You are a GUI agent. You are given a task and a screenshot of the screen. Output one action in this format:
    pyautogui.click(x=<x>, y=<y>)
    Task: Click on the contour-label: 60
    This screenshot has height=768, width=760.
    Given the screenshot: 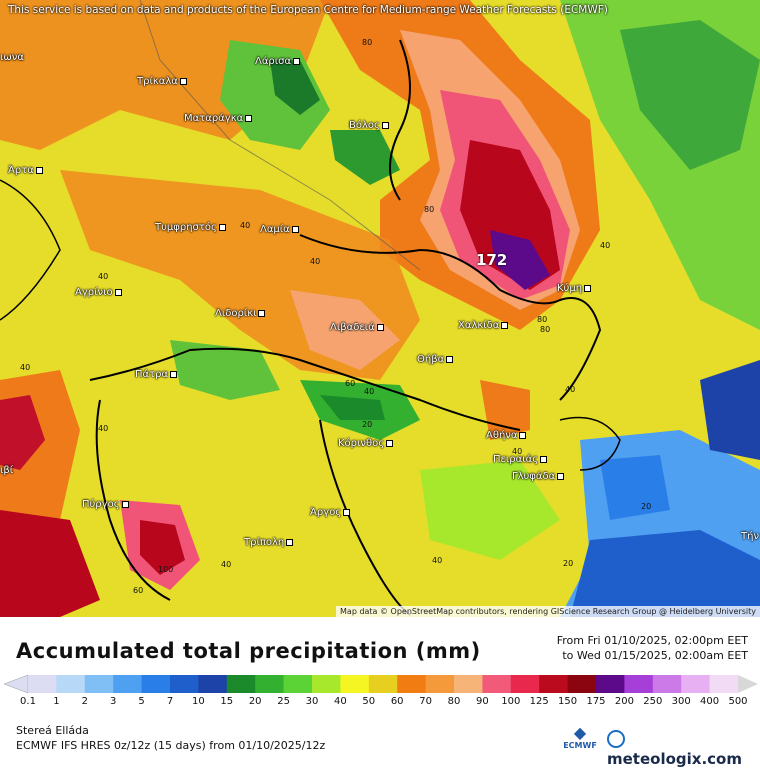 What is the action you would take?
    pyautogui.click(x=138, y=590)
    